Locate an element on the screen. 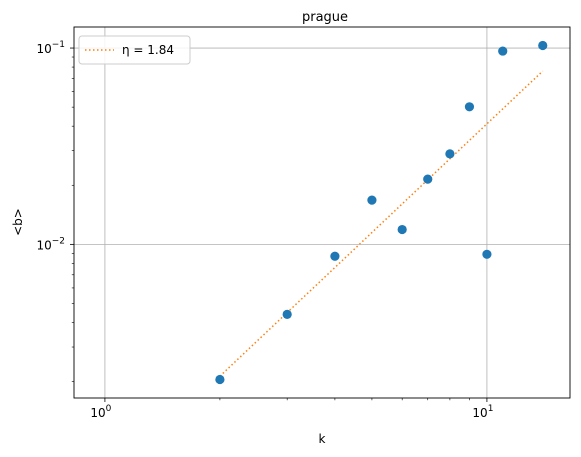 The width and height of the screenshot is (581, 457). y-tick-label: 10⁻¹ is located at coordinates (50, 48).